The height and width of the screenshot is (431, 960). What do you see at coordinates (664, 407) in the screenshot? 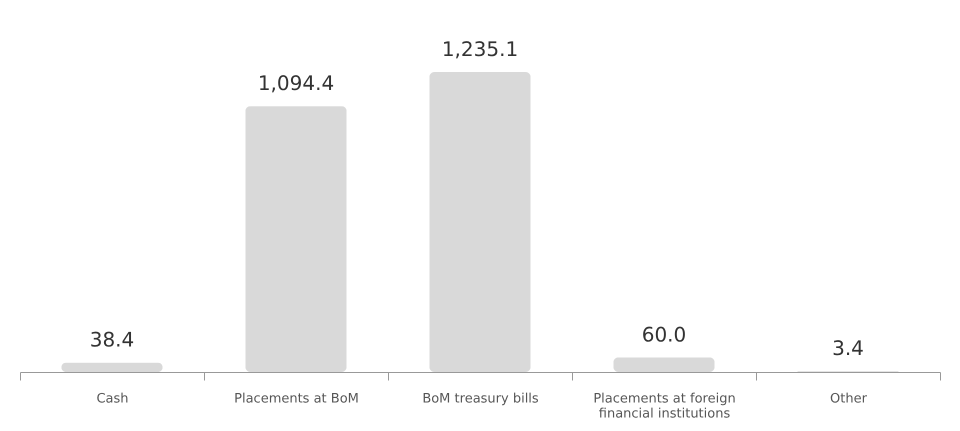
I see `x-tick-label: Placements at foreign financial institutions` at bounding box center [664, 407].